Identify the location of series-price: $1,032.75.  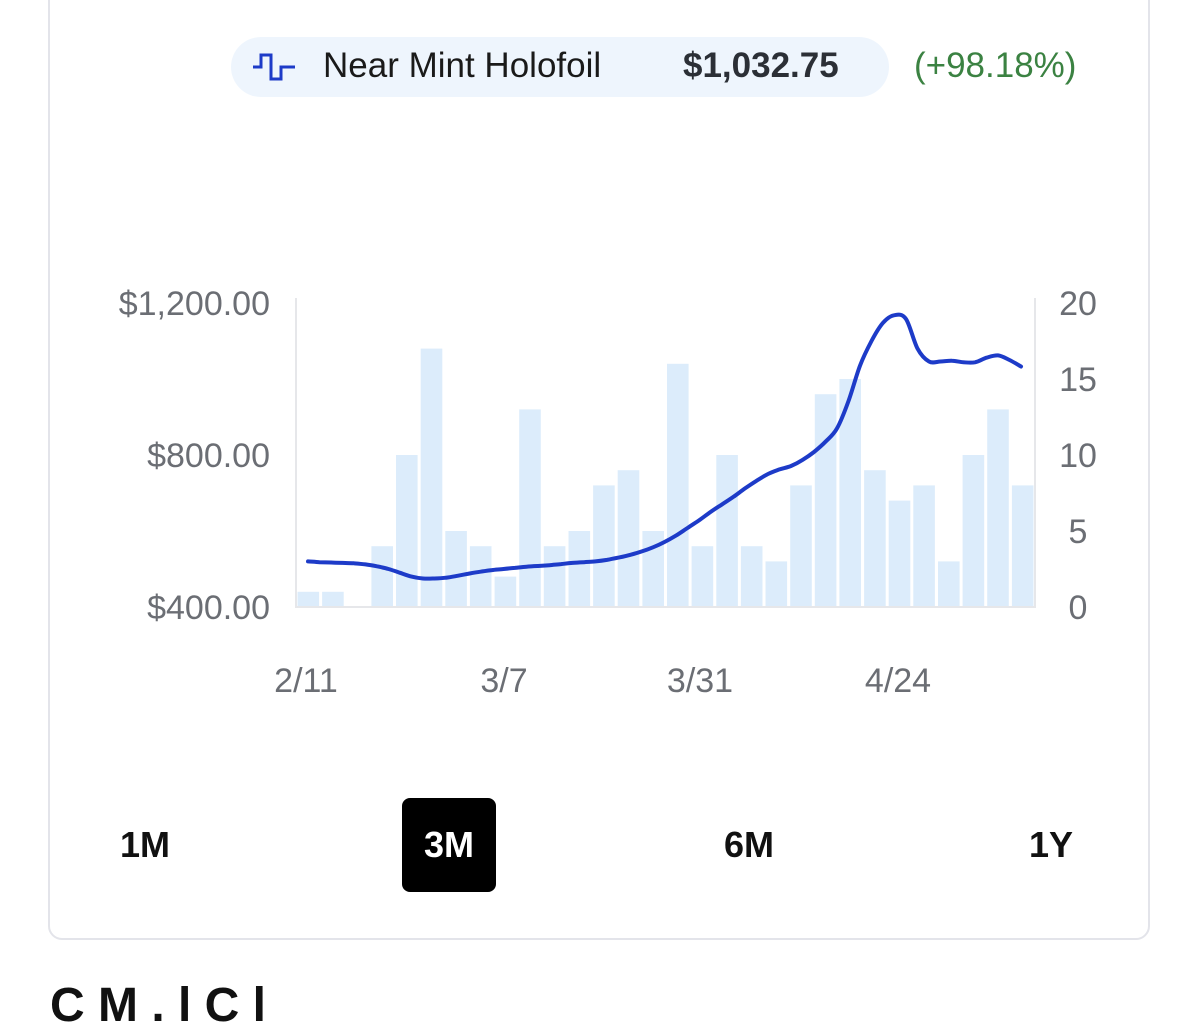
(761, 65).